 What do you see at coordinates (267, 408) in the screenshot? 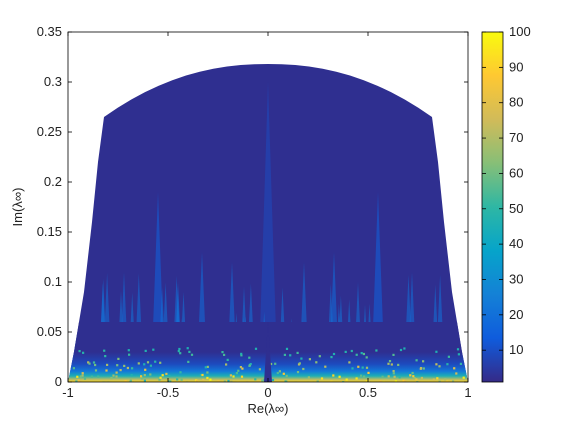
I see `x-axis-label: Re(λ∞)` at bounding box center [267, 408].